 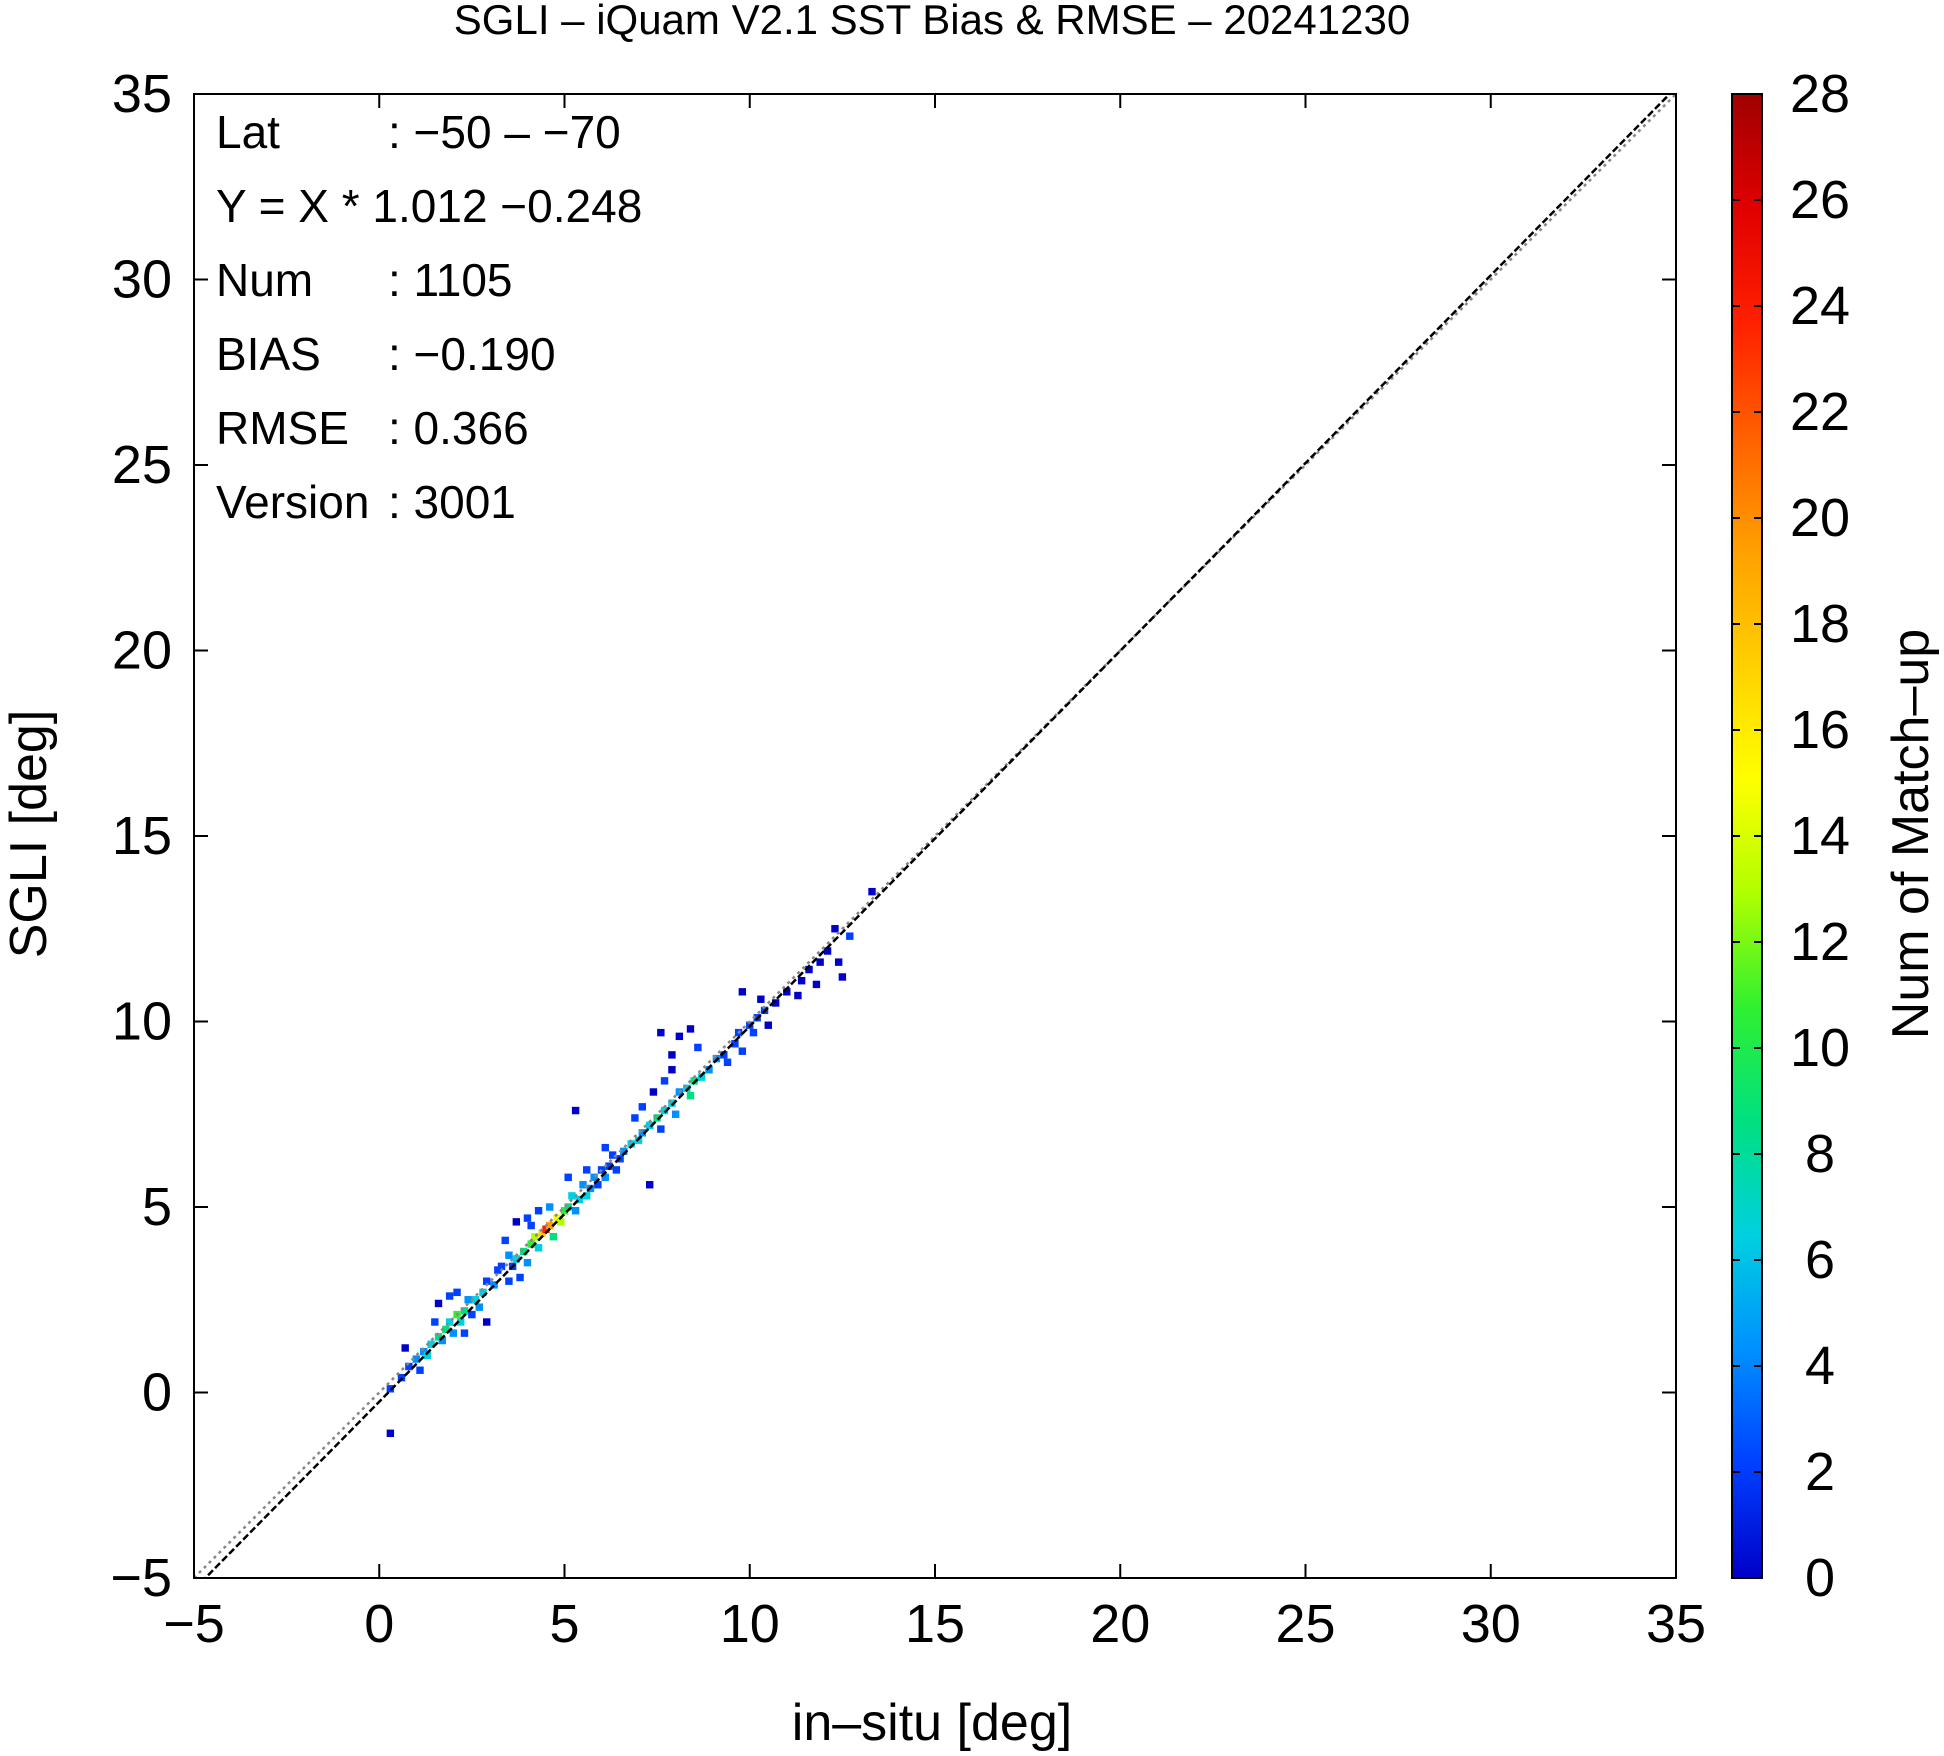 What do you see at coordinates (1820, 836) in the screenshot?
I see `colorbar-tick-label: 14` at bounding box center [1820, 836].